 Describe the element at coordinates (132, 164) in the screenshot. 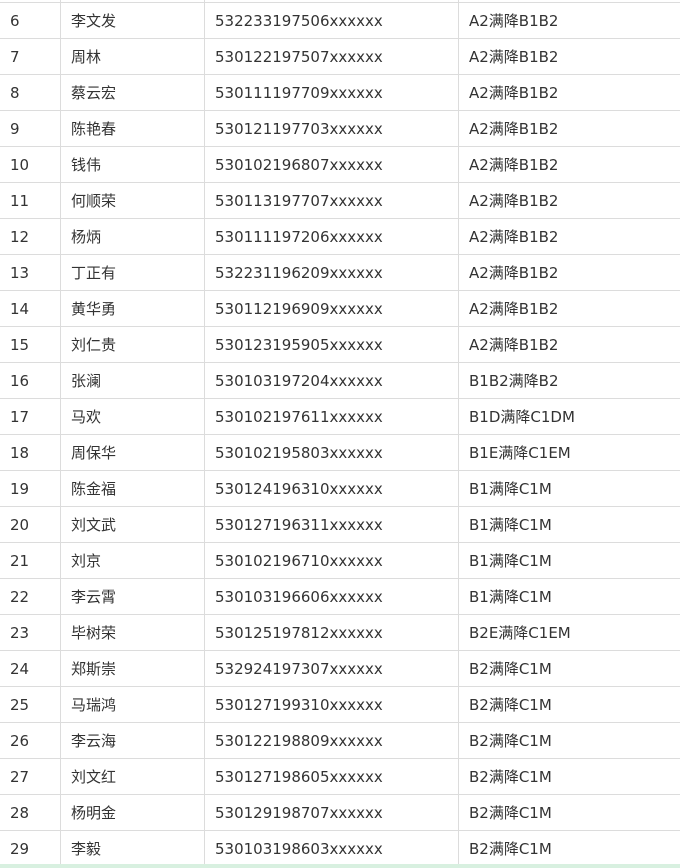

I see `name-cell: 钱伟` at that location.